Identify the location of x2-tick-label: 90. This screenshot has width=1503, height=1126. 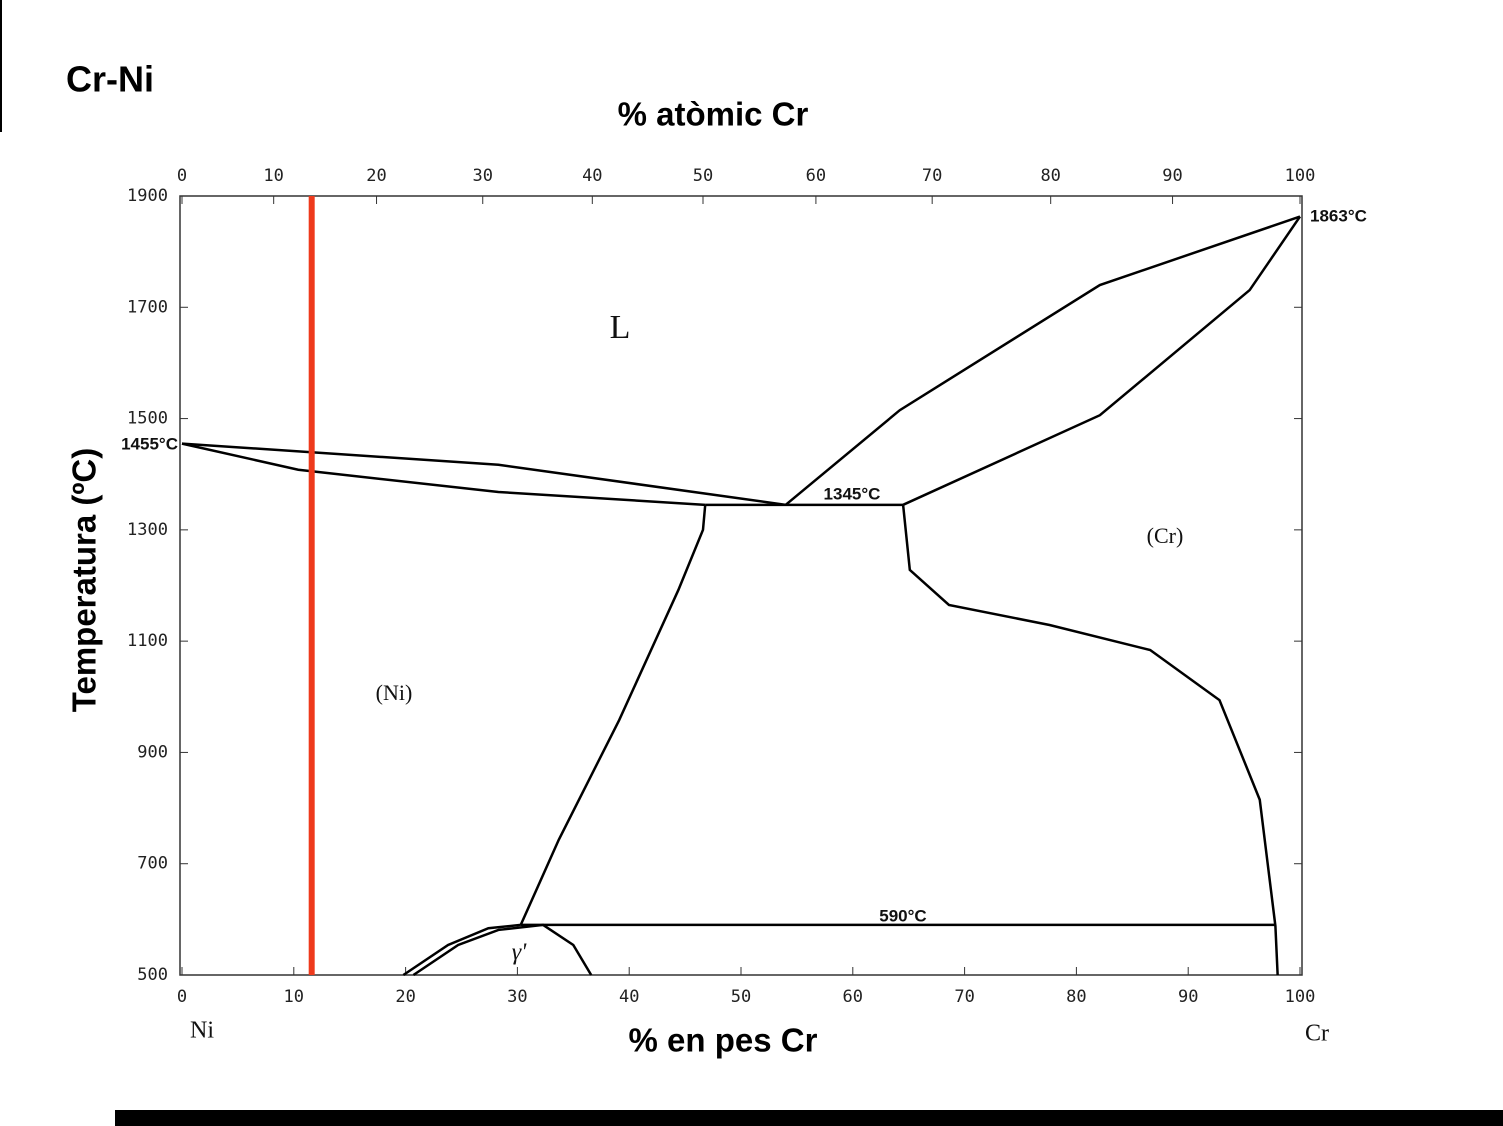
(1172, 176).